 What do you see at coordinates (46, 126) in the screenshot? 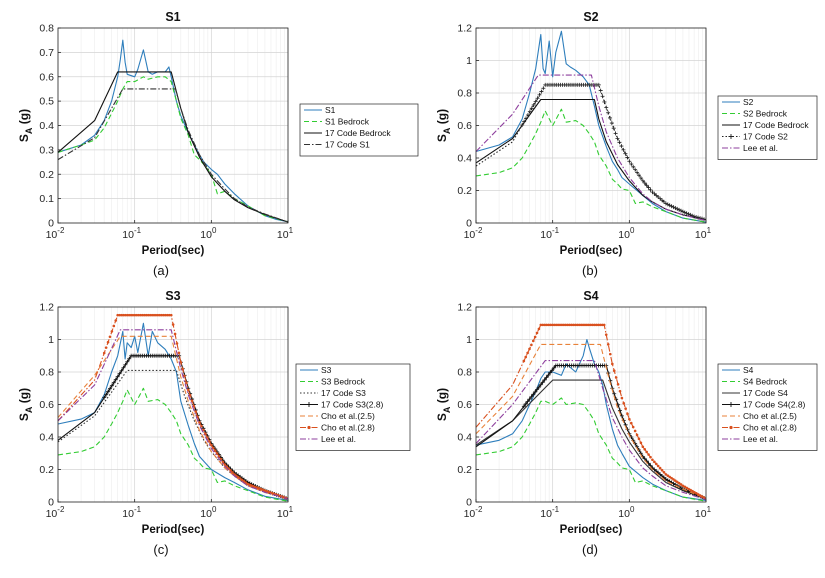
I see `y-tick-label: 0.4` at bounding box center [46, 126].